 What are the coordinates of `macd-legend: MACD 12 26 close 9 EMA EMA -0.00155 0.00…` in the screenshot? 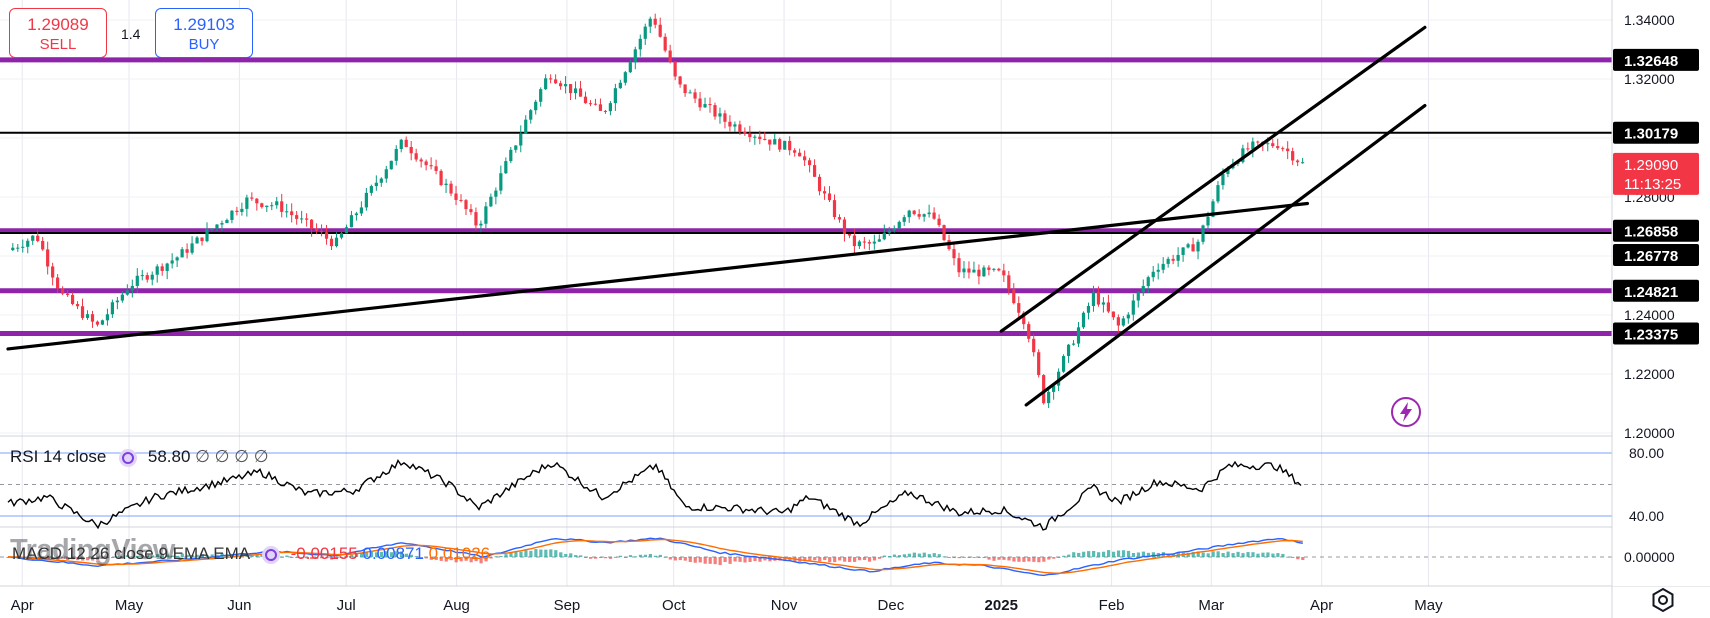 It's located at (251, 554).